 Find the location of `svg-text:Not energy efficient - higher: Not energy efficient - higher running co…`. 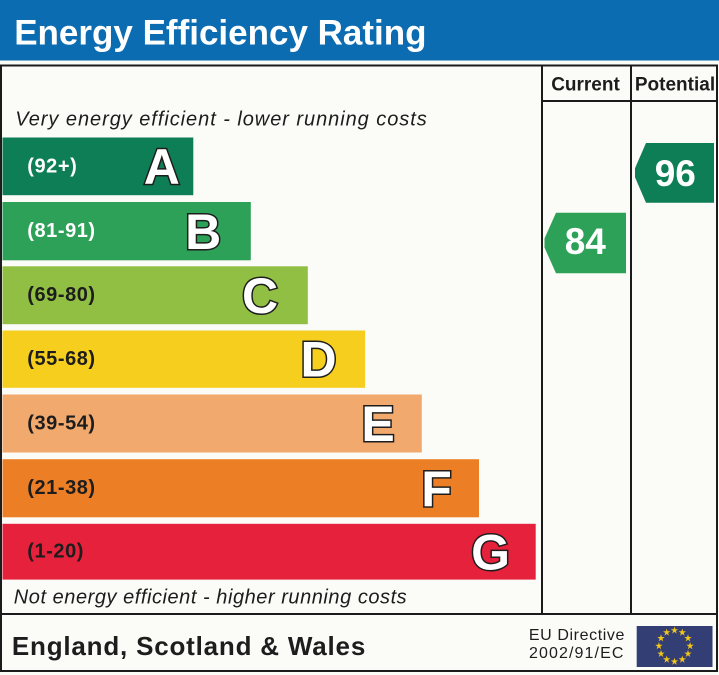

svg-text:Not energy efficient - higher: Not energy efficient - higher running co… is located at coordinates (210, 598).